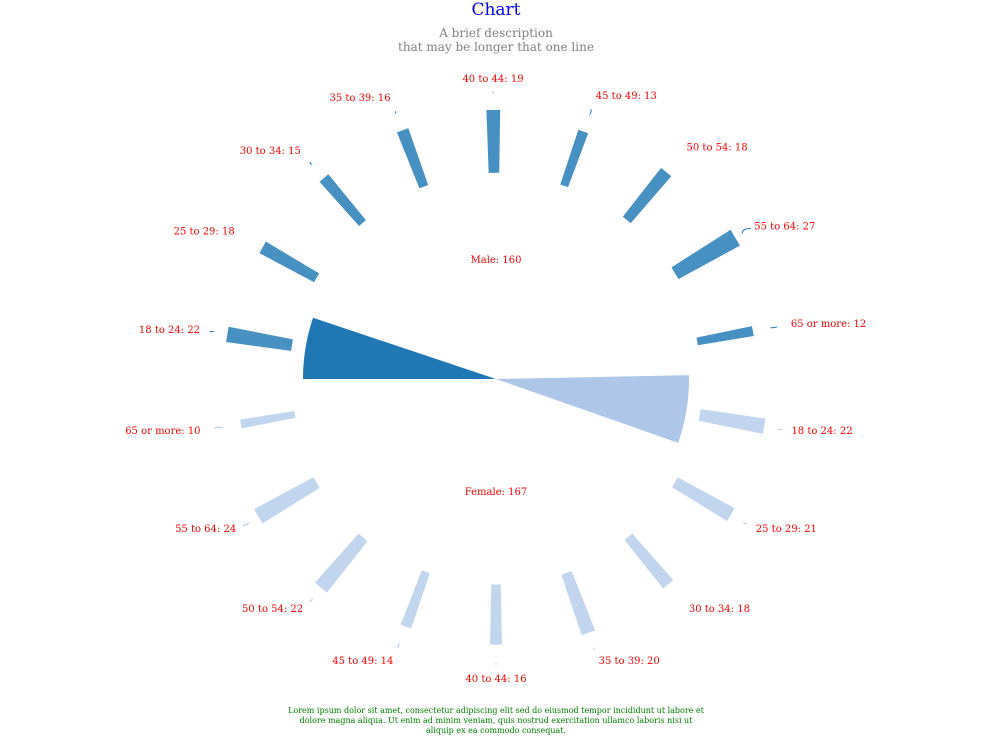 The height and width of the screenshot is (748, 992). What do you see at coordinates (626, 96) in the screenshot?
I see `category-label-male-5: 45 to 49: 13` at bounding box center [626, 96].